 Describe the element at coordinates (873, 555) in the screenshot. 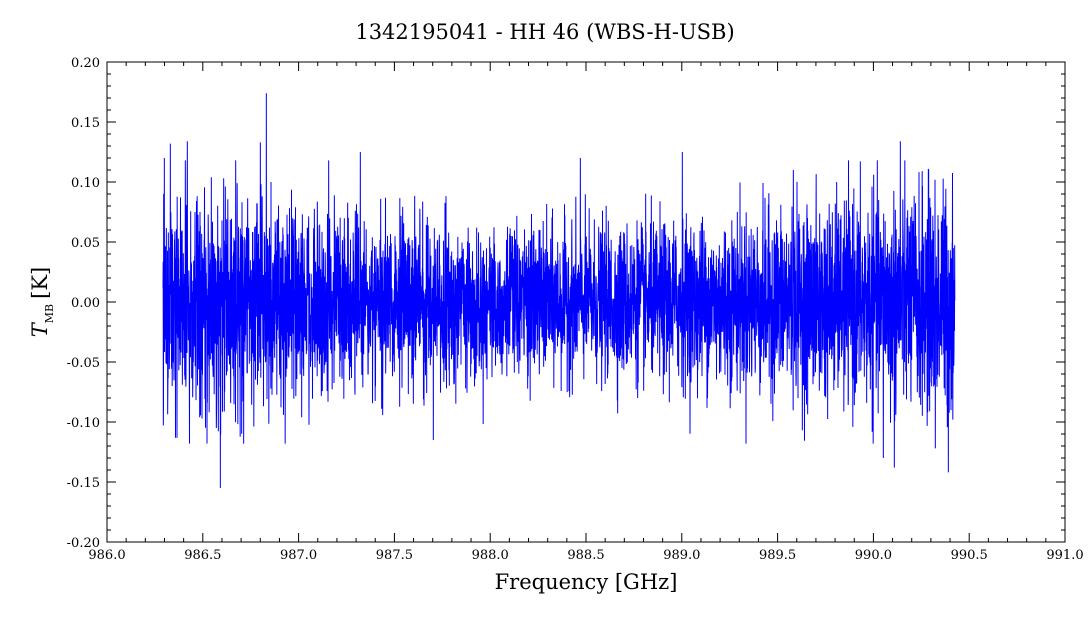

I see `x-tick-label: 990.0` at that location.